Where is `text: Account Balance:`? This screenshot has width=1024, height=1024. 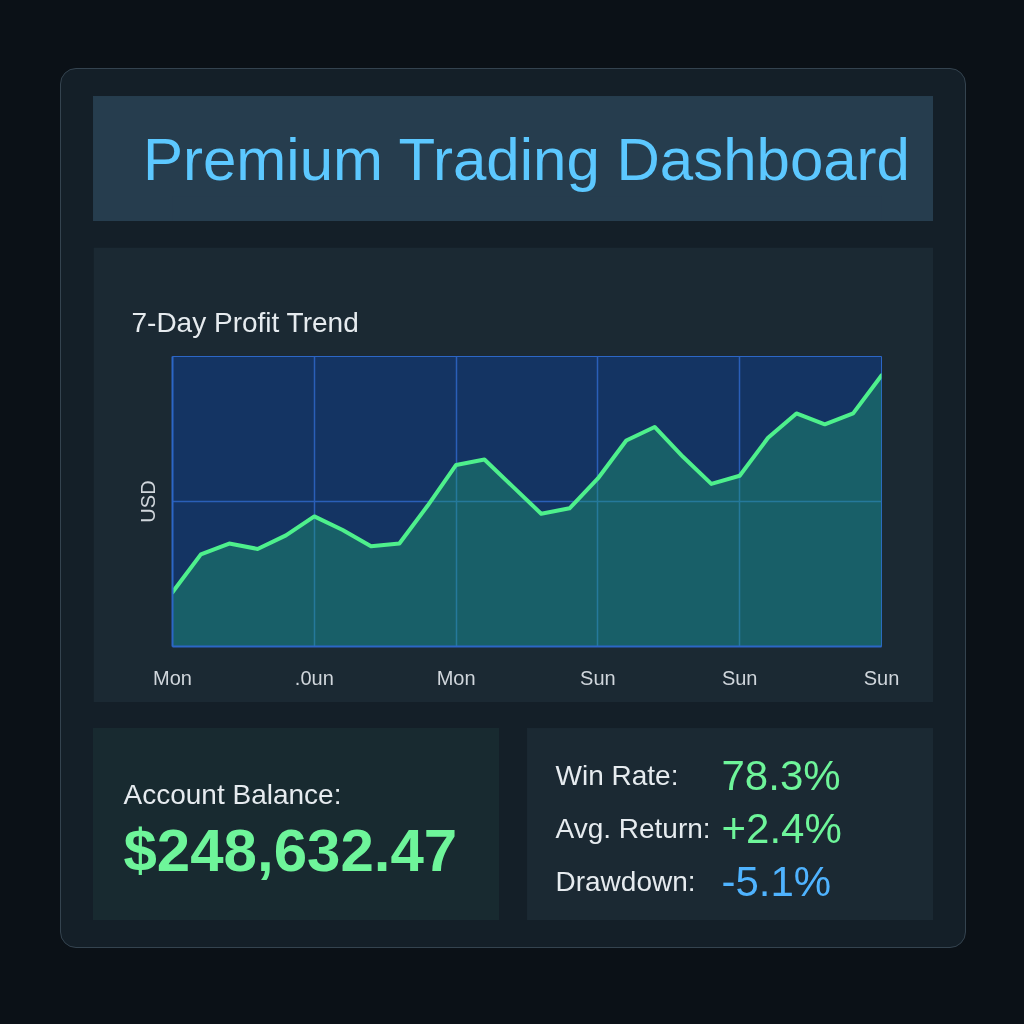 text: Account Balance: is located at coordinates (232, 794).